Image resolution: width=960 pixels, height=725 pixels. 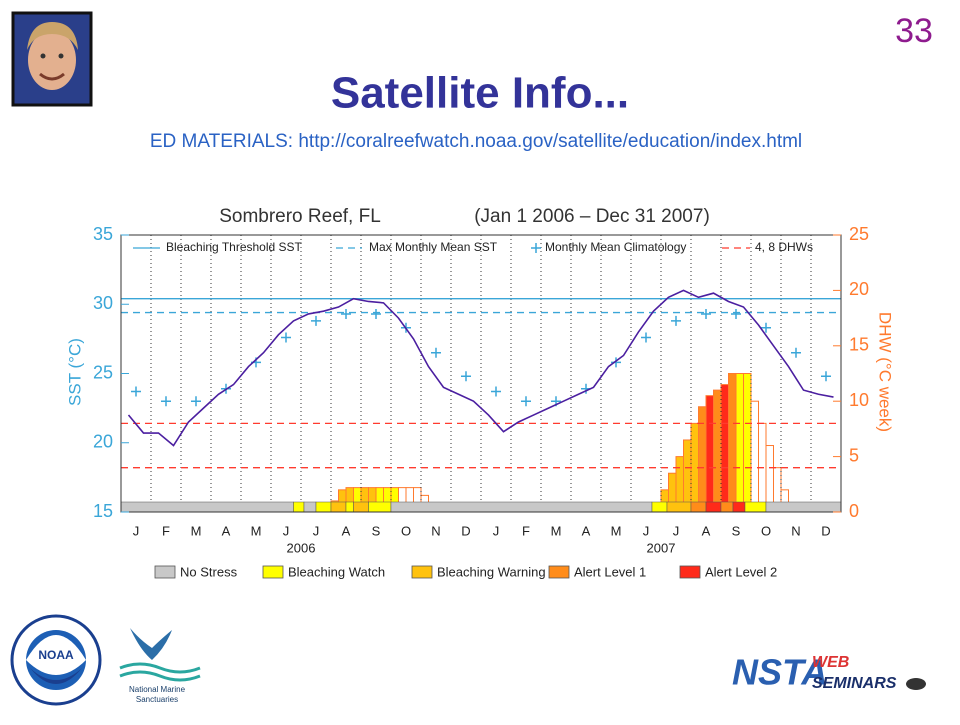 What do you see at coordinates (914, 31) in the screenshot?
I see `slide-number: 33` at bounding box center [914, 31].